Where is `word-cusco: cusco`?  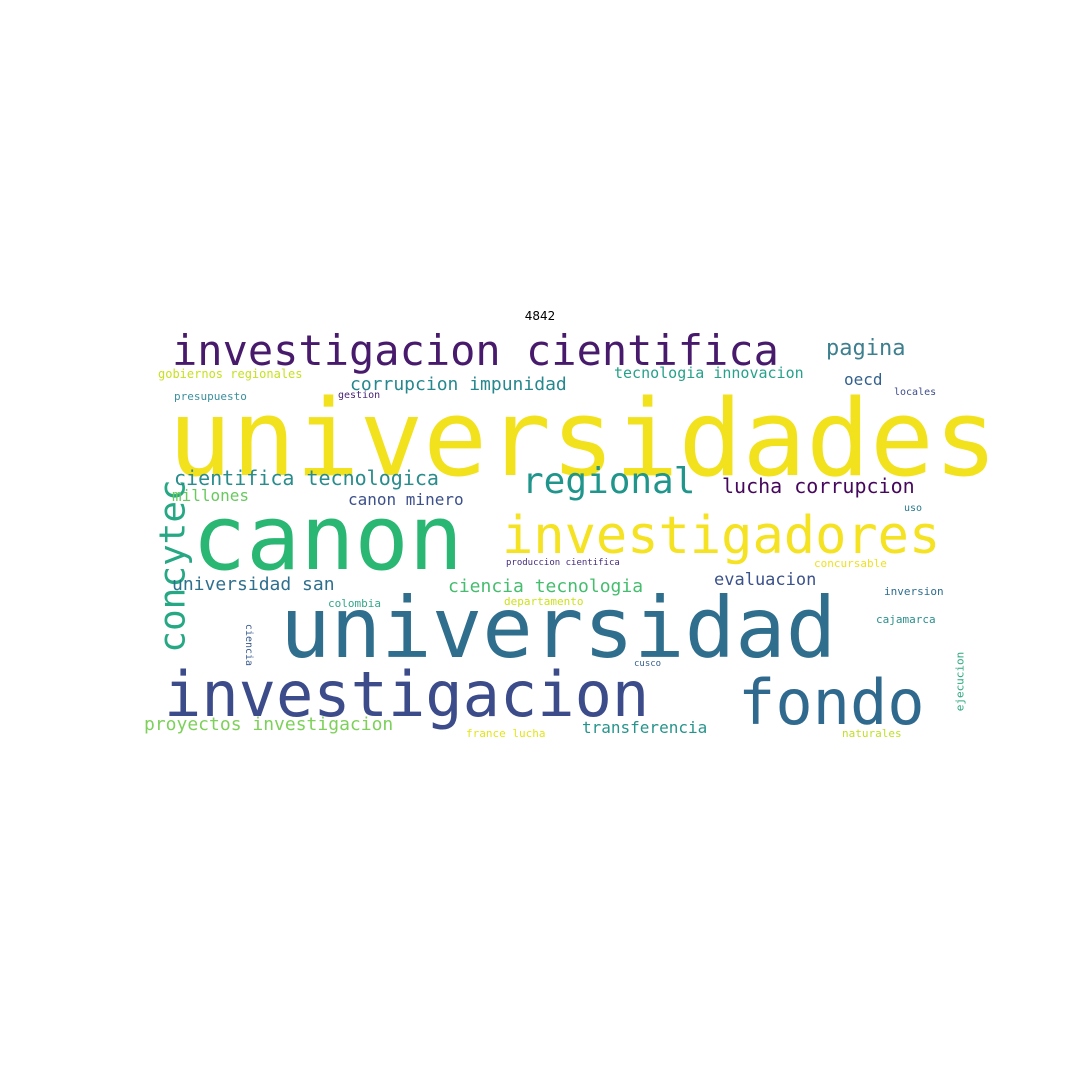
word-cusco: cusco is located at coordinates (648, 664).